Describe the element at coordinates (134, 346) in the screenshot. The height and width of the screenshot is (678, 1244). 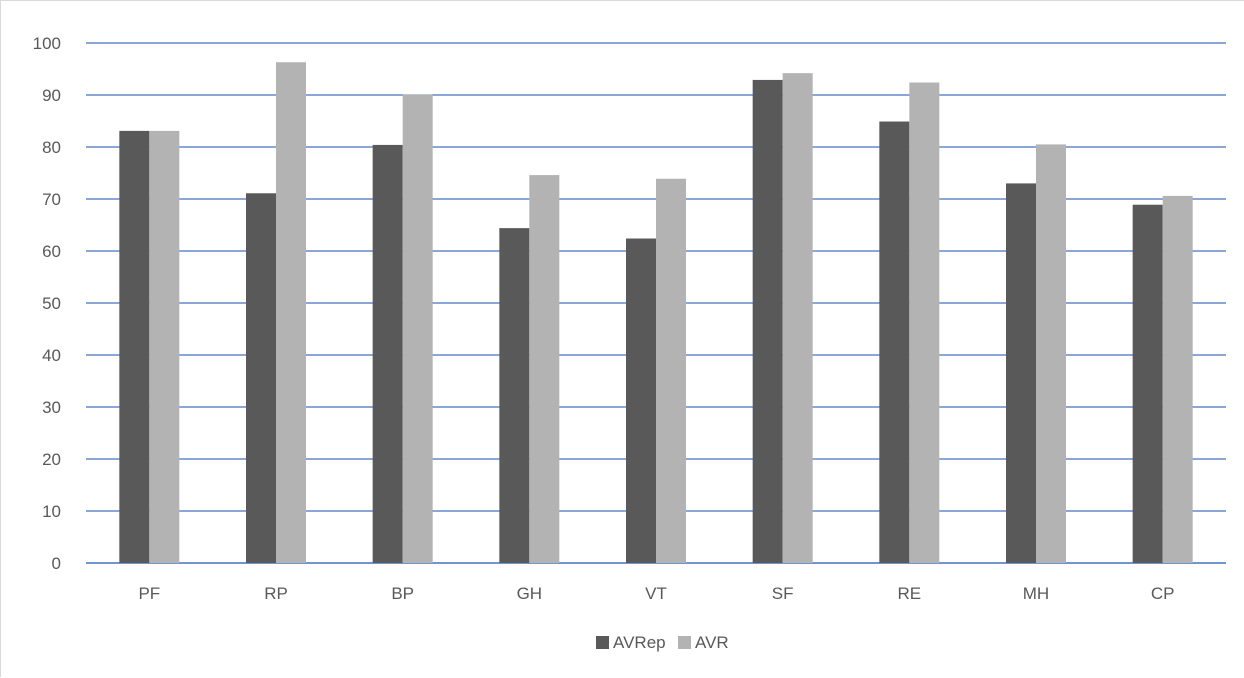
I see `bar-avrep-pf` at that location.